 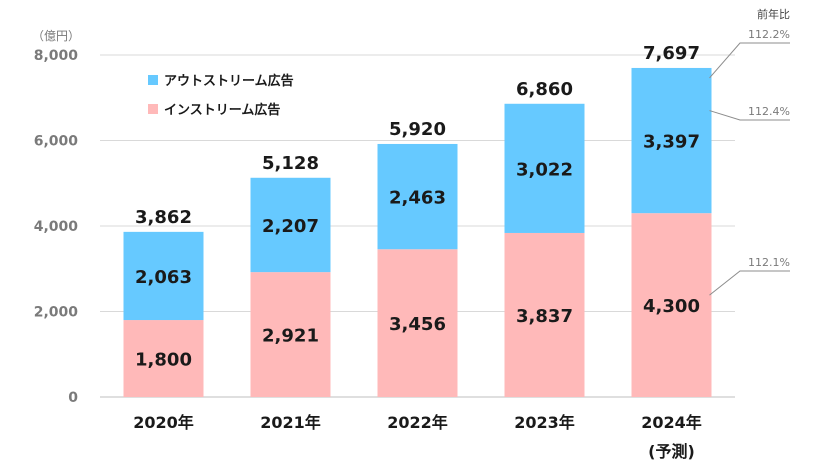 I want to click on instream-value-label: 1,800, so click(x=163, y=360).